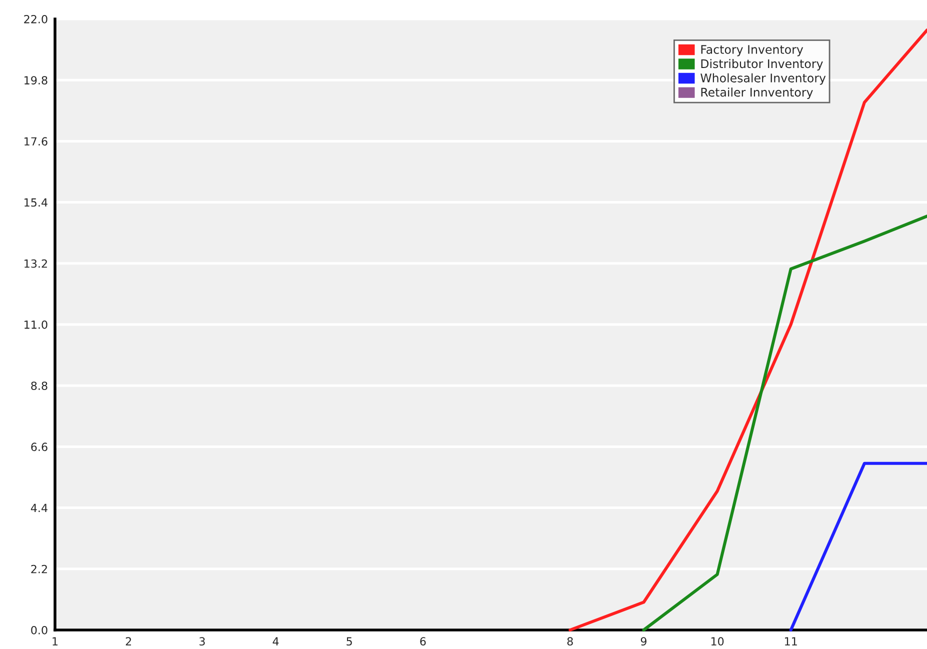 The image size is (927, 649). I want to click on x-tick-label: 8, so click(570, 641).